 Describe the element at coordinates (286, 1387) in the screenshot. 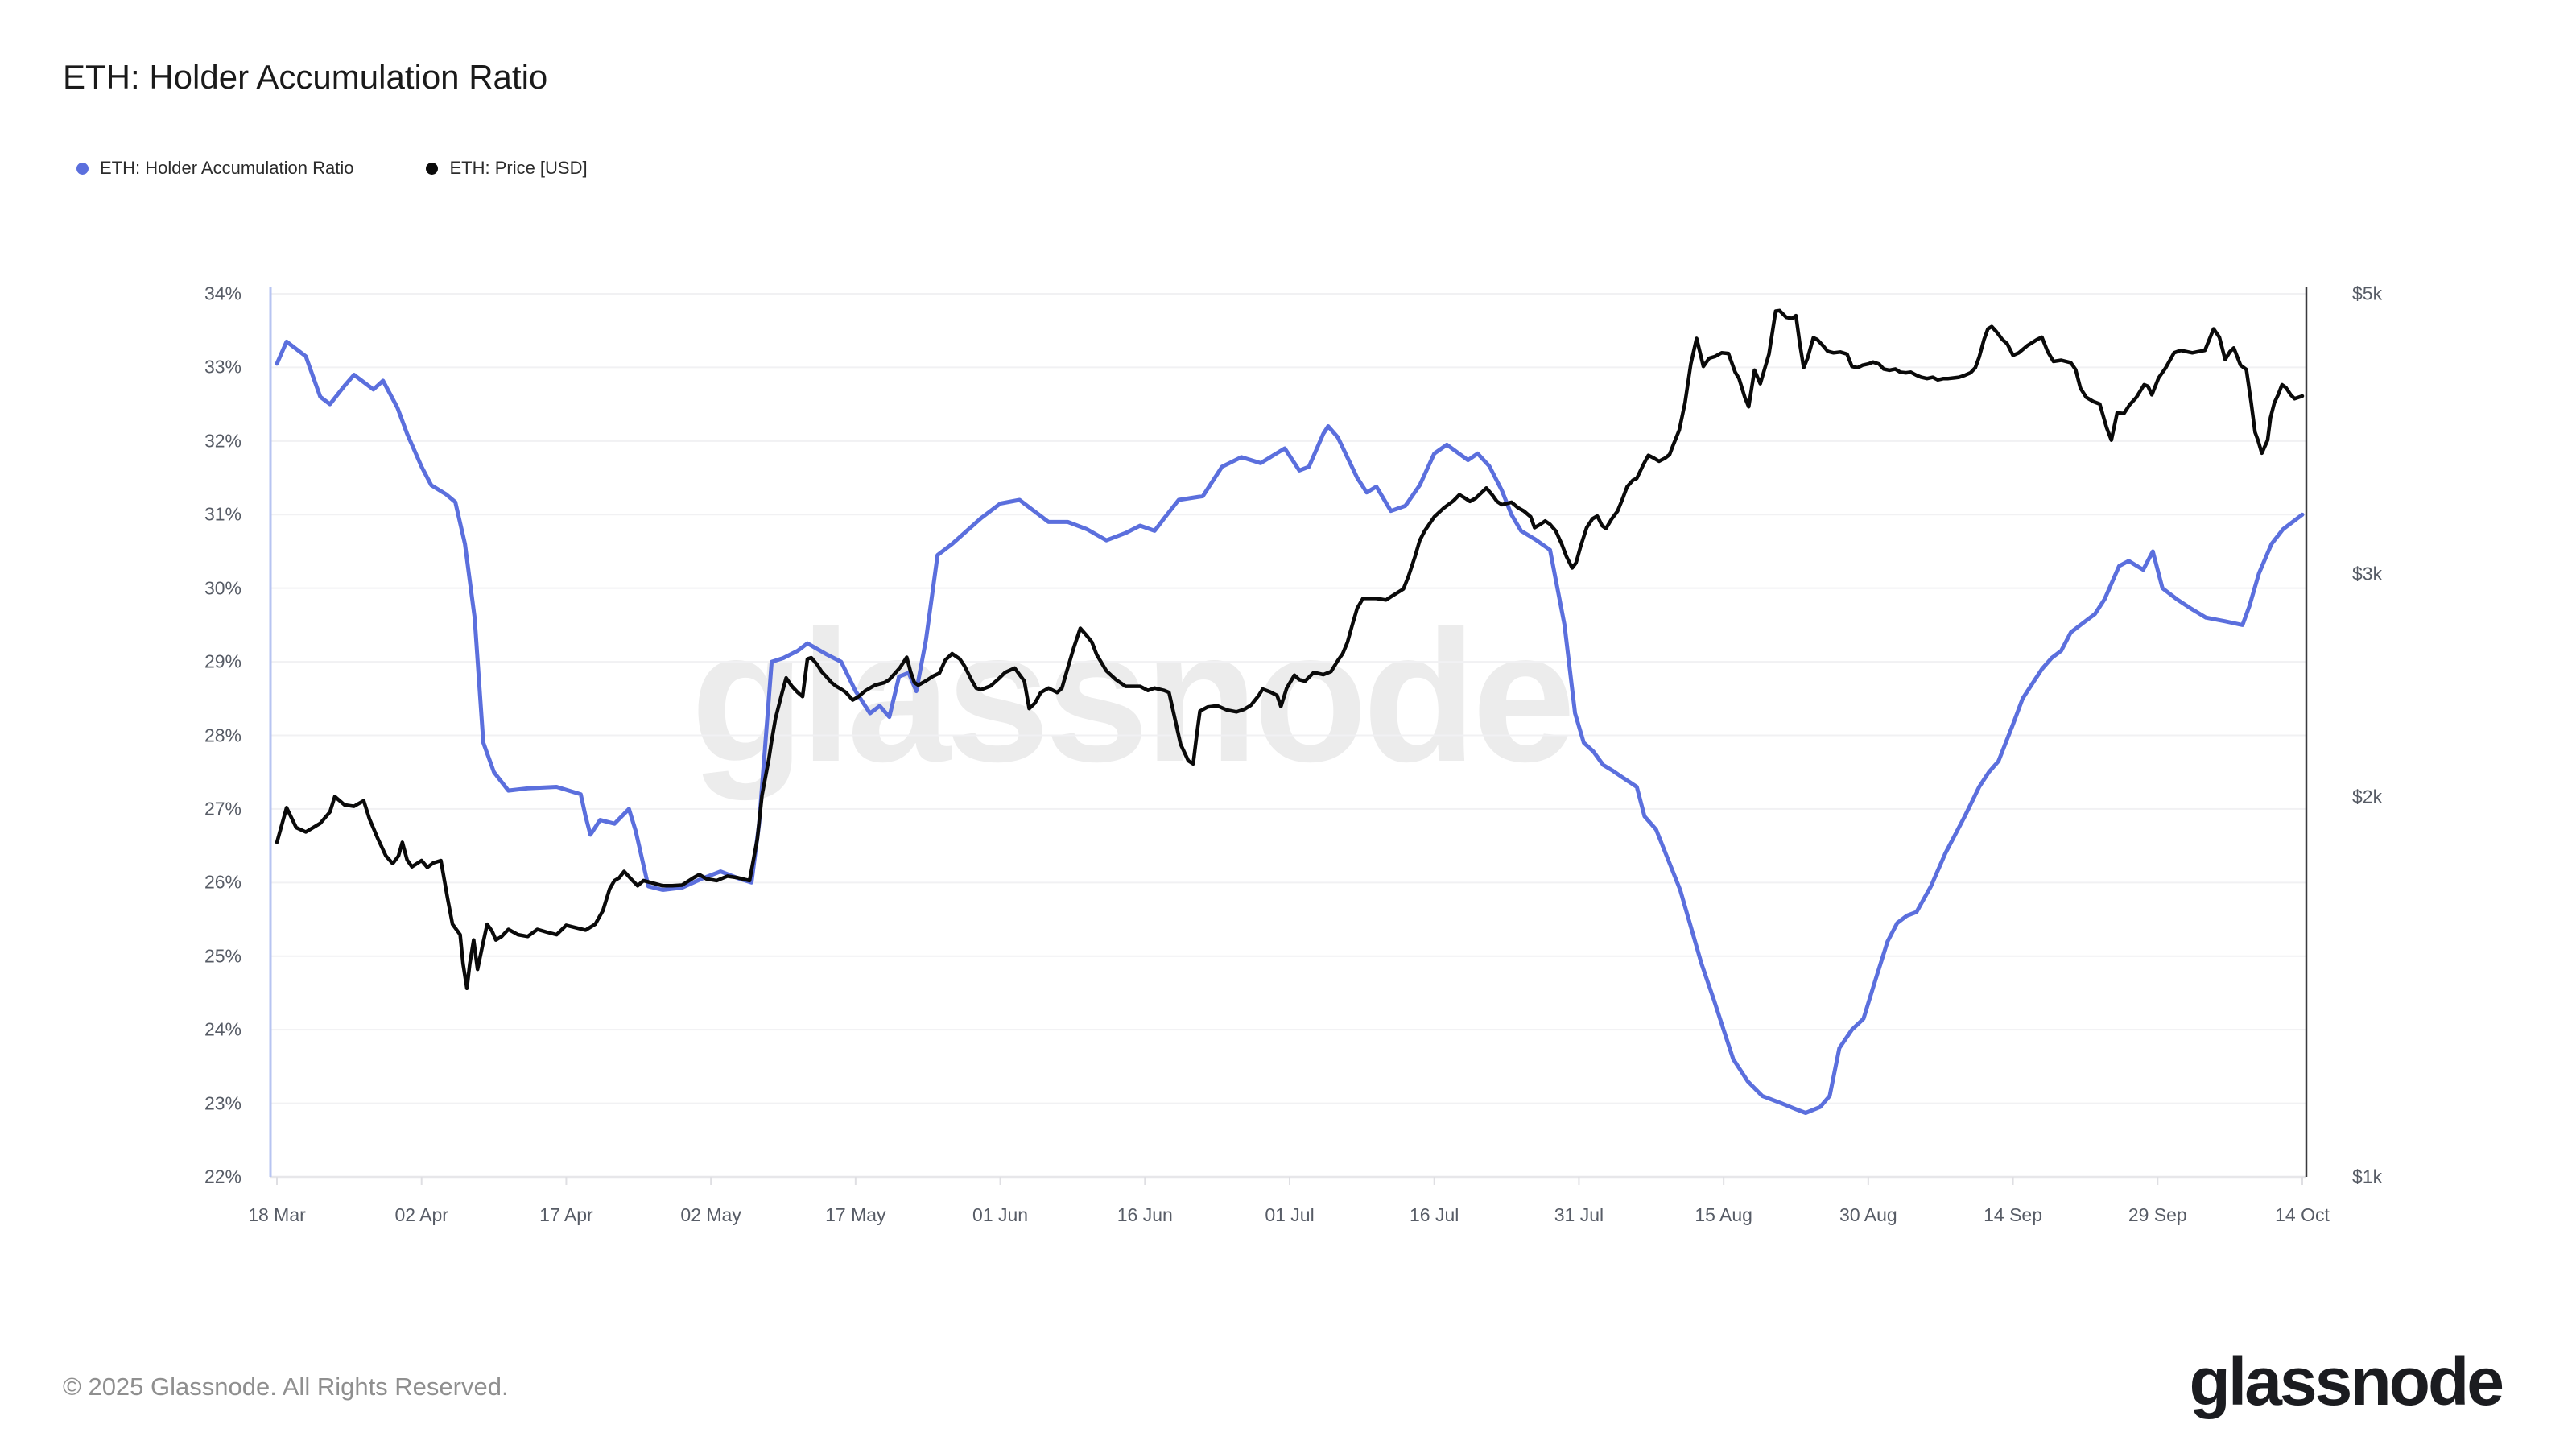

I see `footer-copyright: © 2025 Glassnode. All Rights Reserved.` at that location.